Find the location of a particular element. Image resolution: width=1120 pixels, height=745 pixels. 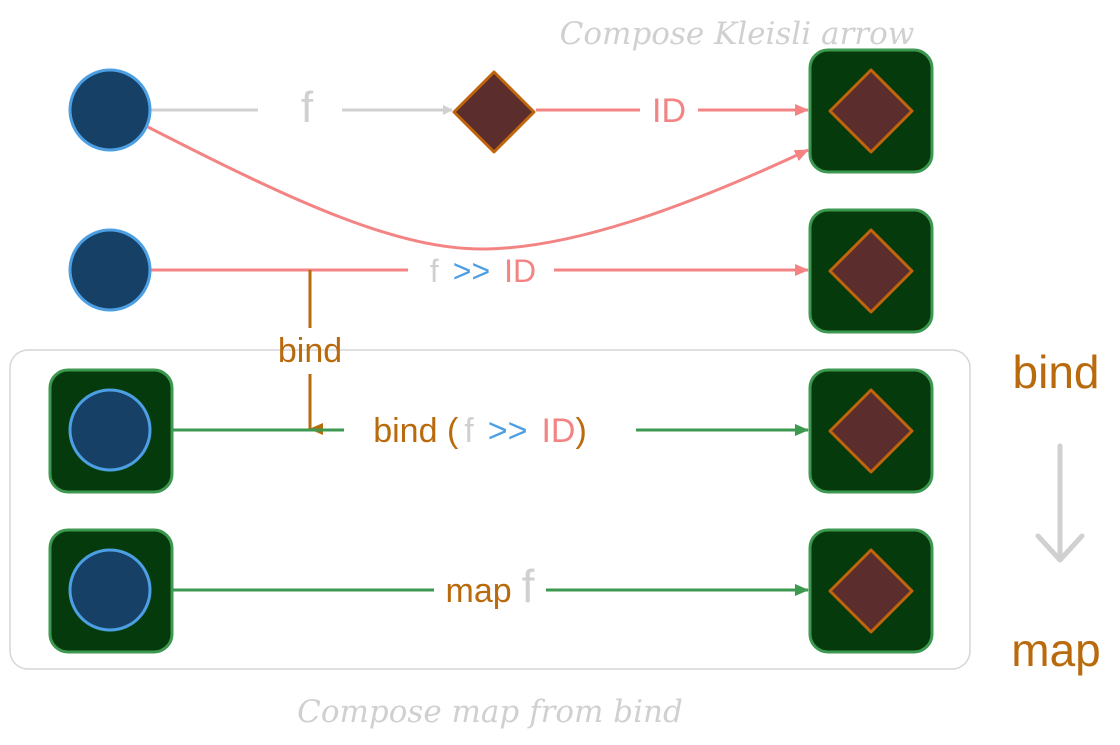

composed-curve-arrow is located at coordinates (478, 188).